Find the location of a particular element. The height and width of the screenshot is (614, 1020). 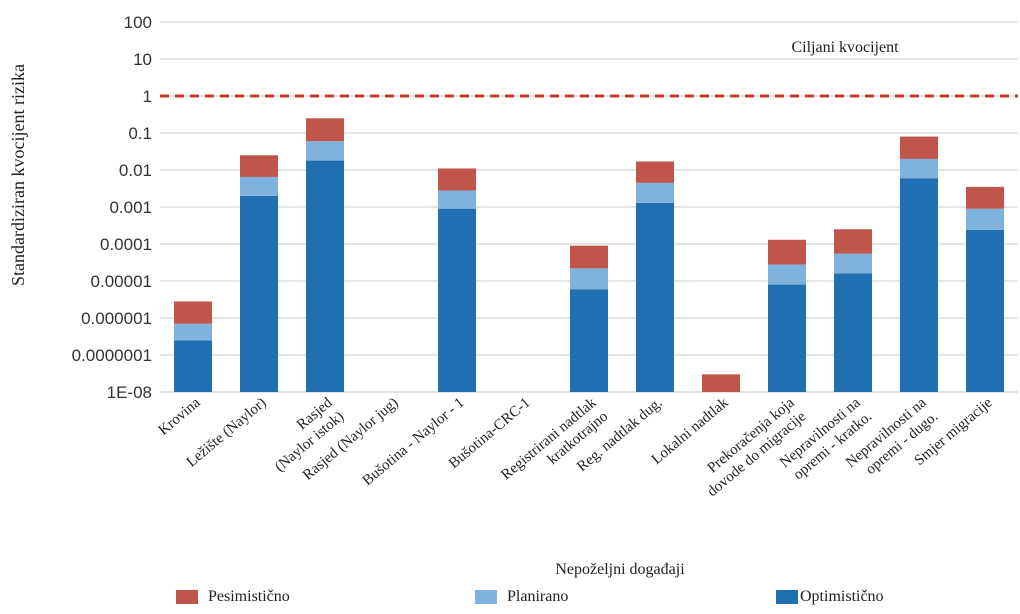

y-tick-label: 1E-08 is located at coordinates (129, 392).